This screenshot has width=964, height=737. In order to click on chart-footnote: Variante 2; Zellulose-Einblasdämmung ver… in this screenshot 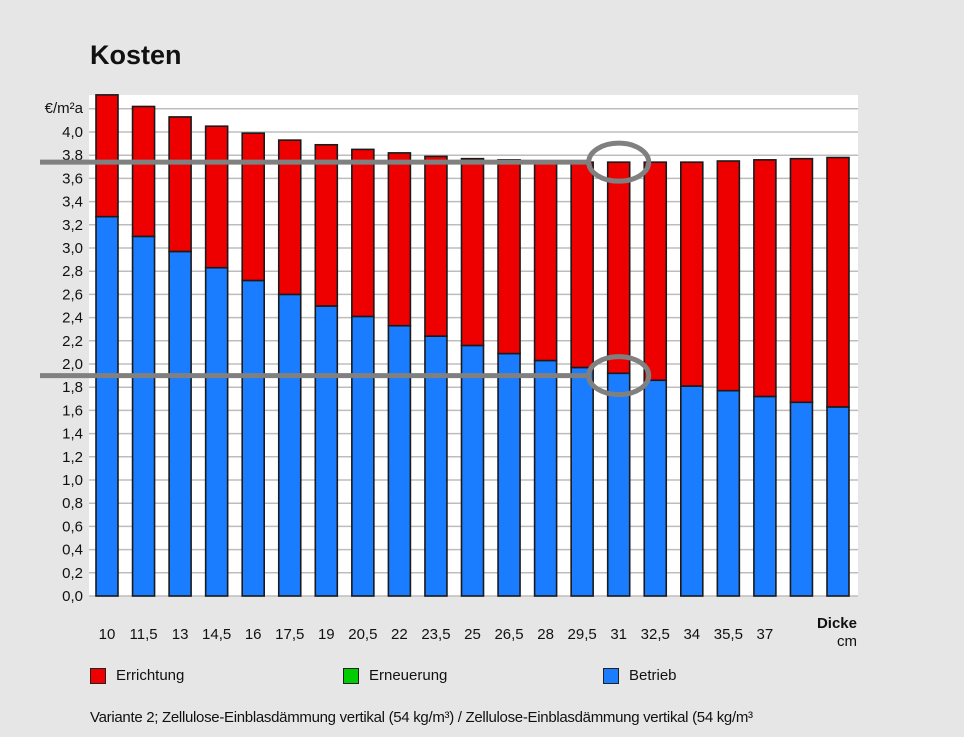, I will do `click(421, 717)`.